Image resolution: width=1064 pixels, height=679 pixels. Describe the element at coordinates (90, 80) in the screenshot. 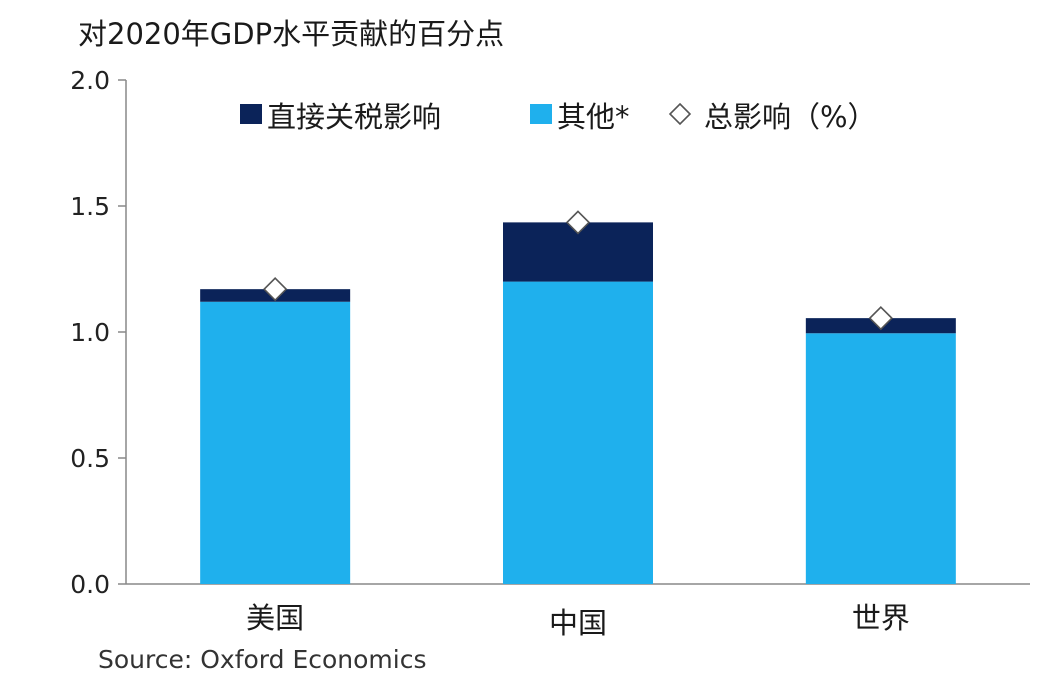

I see `y-tick-label: 2.0` at that location.